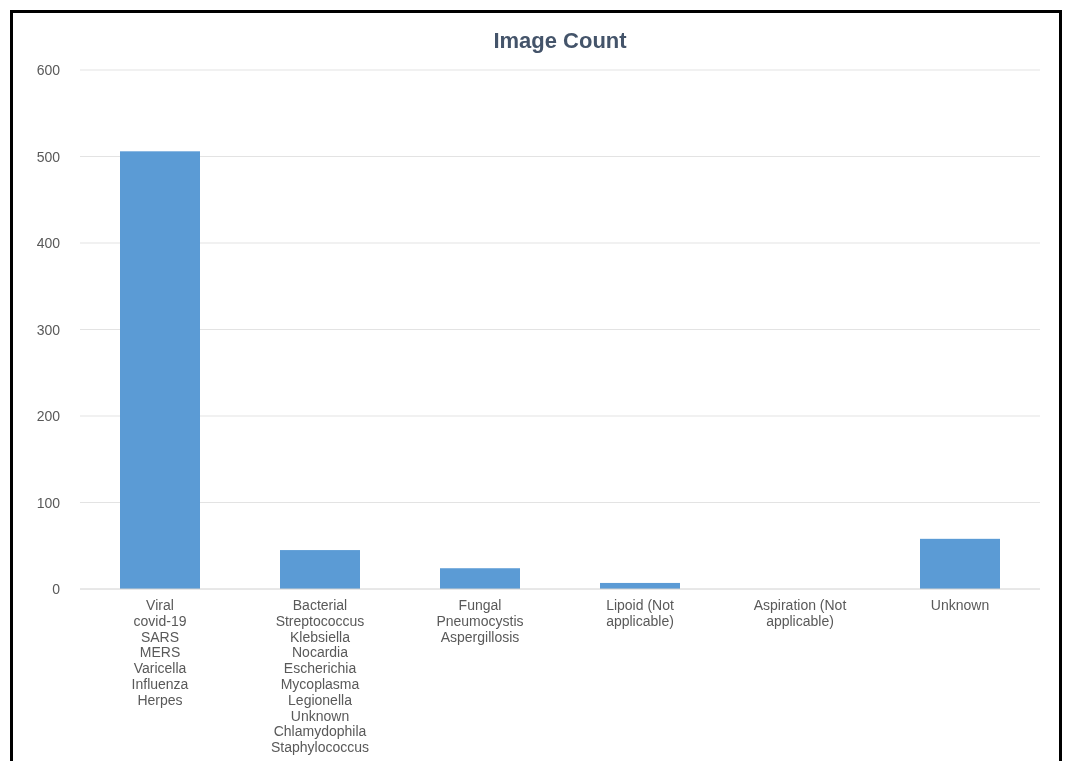  Describe the element at coordinates (480, 621) in the screenshot. I see `x-tick-label: Fungal Pneumocystis Aspergillosis` at that location.